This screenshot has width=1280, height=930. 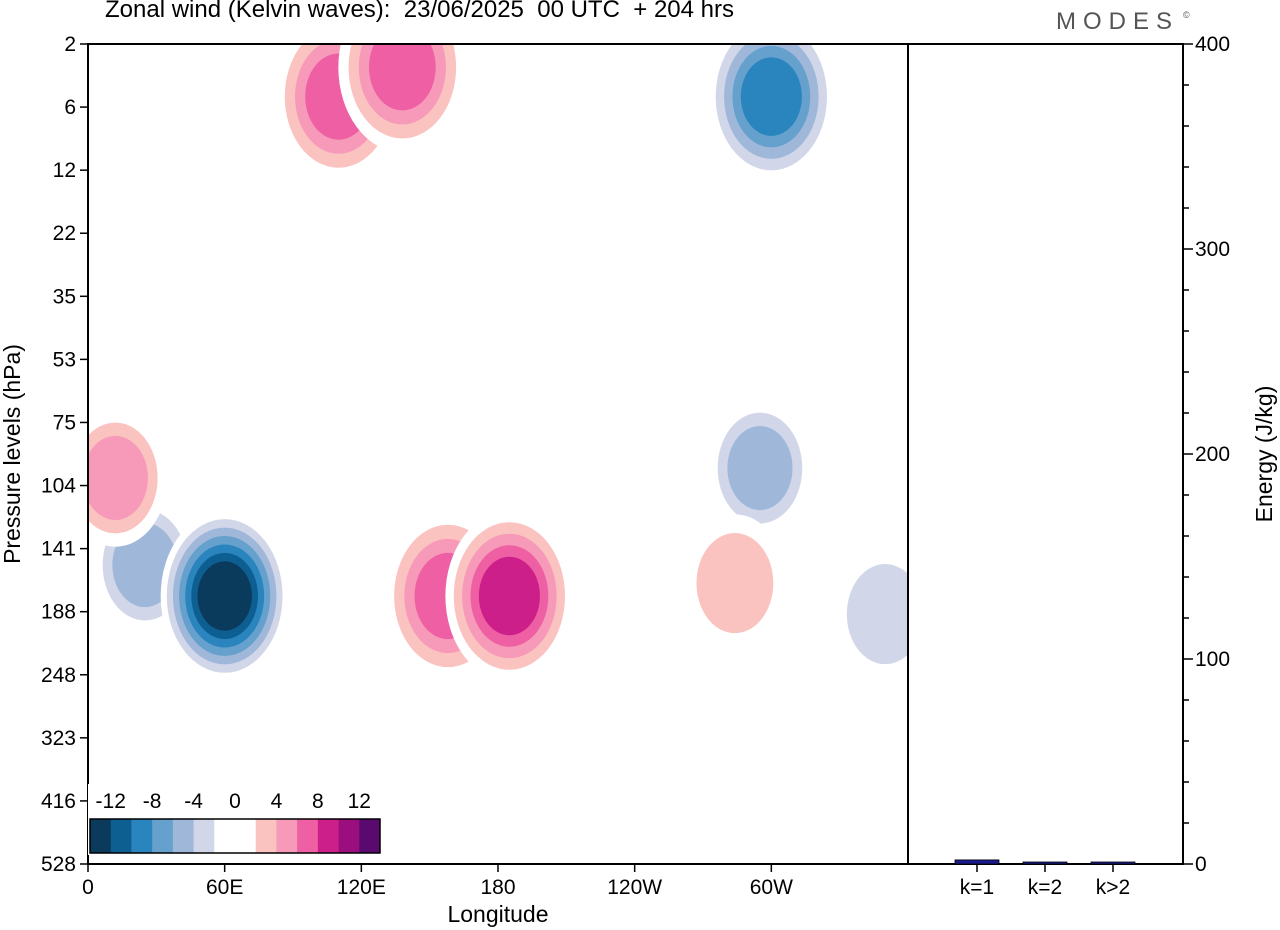 What do you see at coordinates (771, 887) in the screenshot?
I see `x-tick-label: 60W` at bounding box center [771, 887].